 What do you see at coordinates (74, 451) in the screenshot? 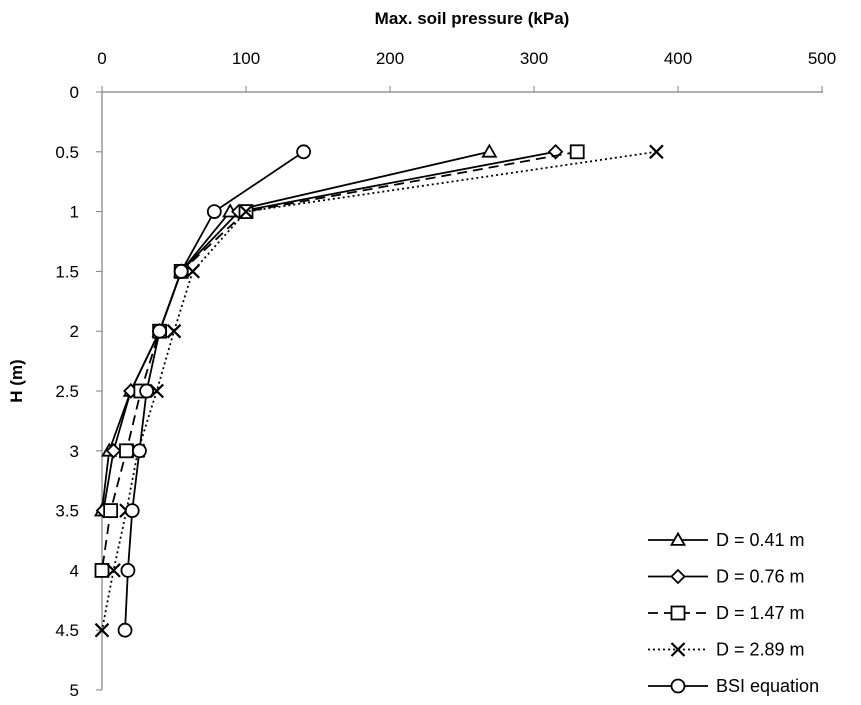
I see `y-tick-label: 3` at bounding box center [74, 451].